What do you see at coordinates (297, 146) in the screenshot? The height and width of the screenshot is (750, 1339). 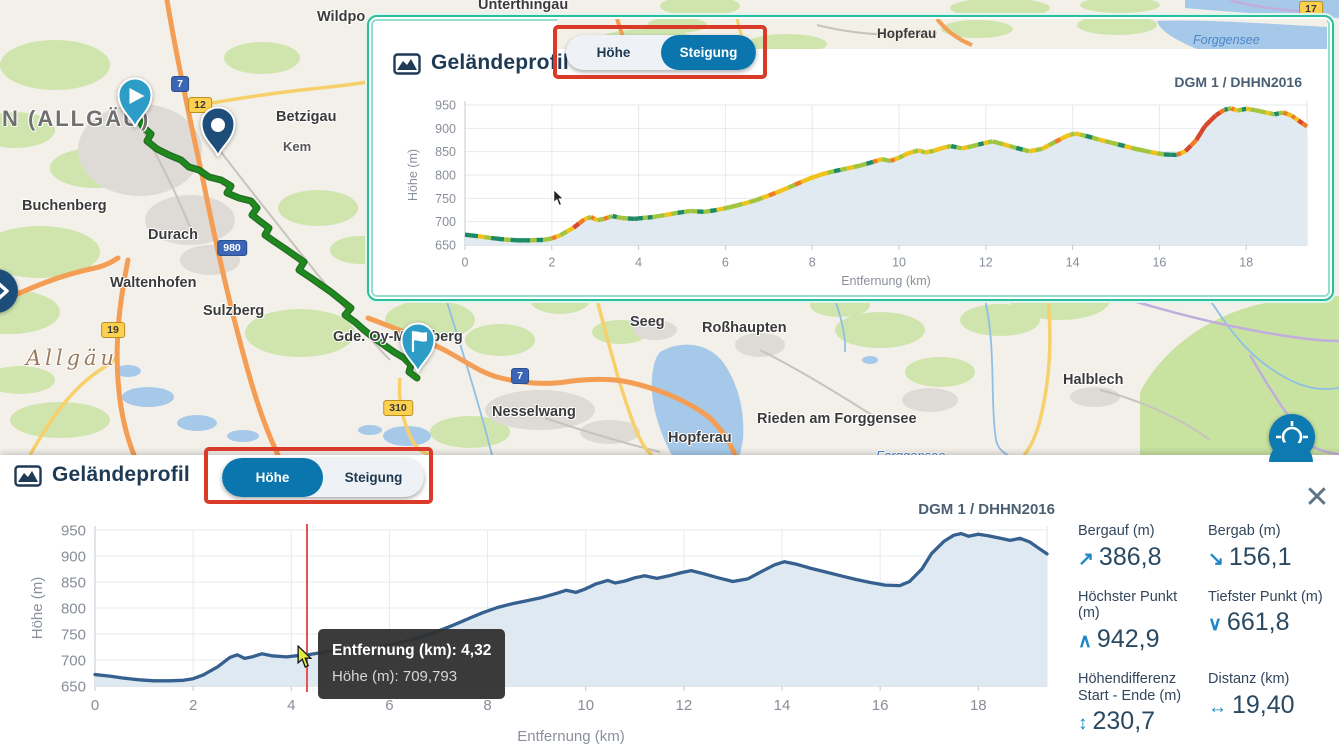 I see `map-label: Kem` at bounding box center [297, 146].